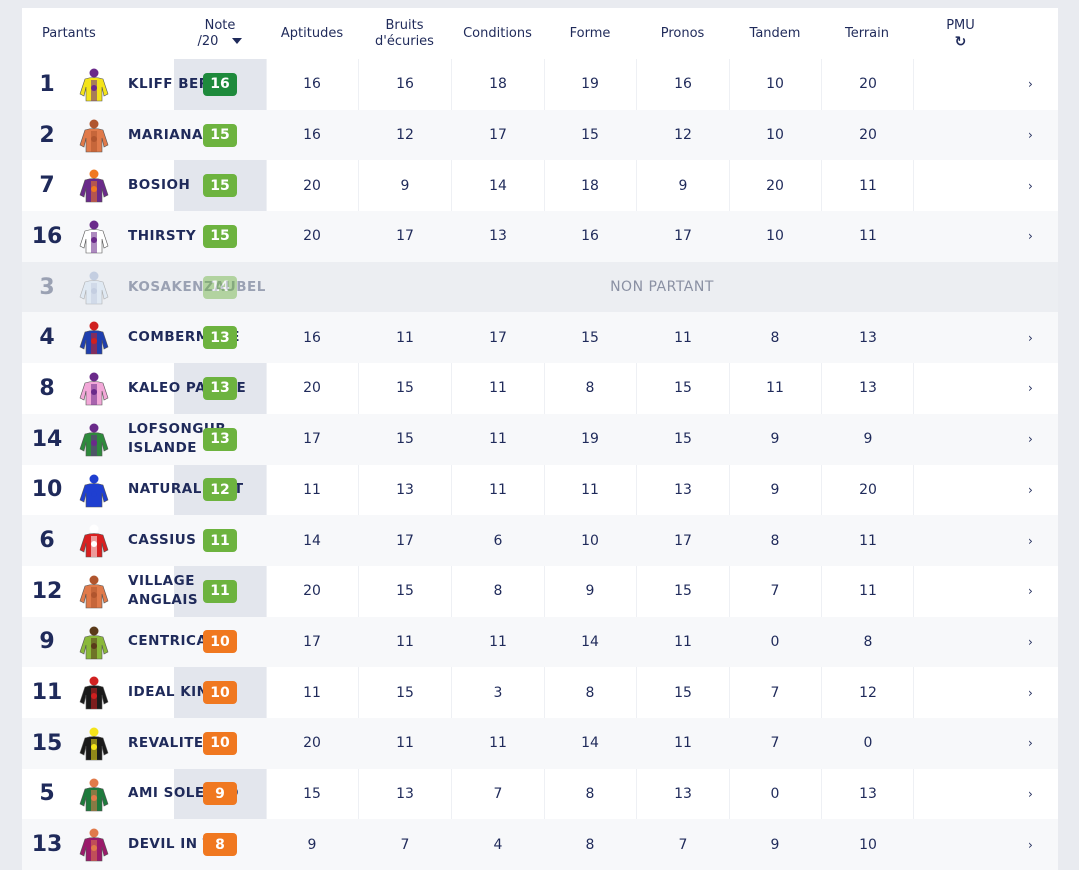 The image size is (1079, 870). Describe the element at coordinates (47, 845) in the screenshot. I see `horse-number: 13` at that location.